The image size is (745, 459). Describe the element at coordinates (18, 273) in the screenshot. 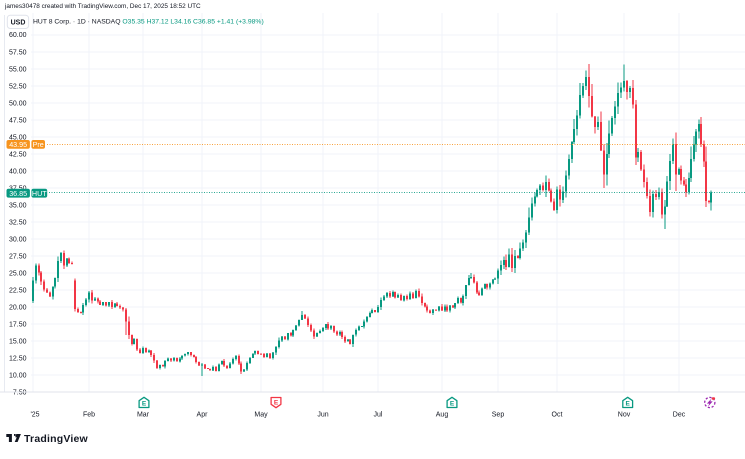

I see `svg-text: 25.00` at that location.